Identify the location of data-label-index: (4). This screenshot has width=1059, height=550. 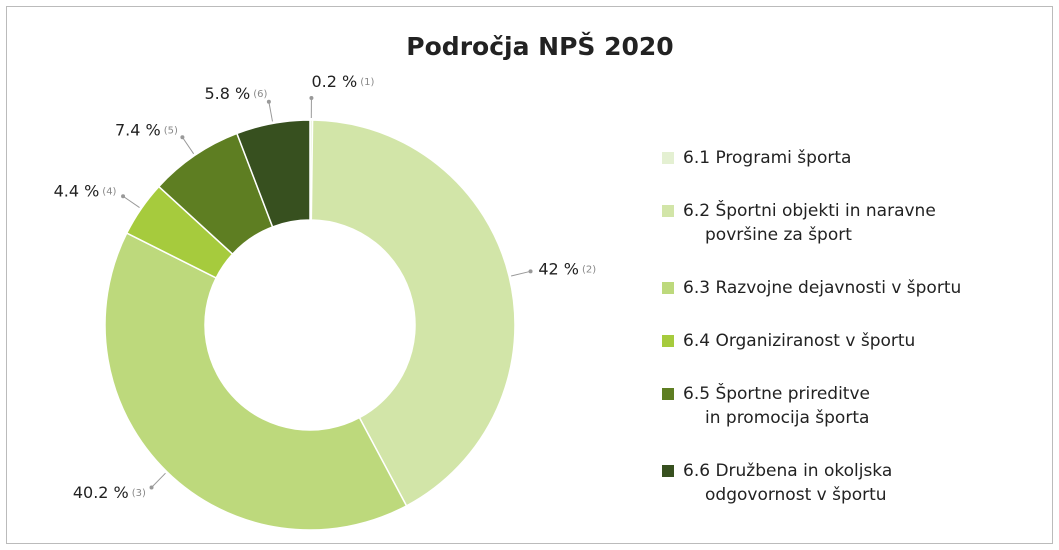
(109, 192).